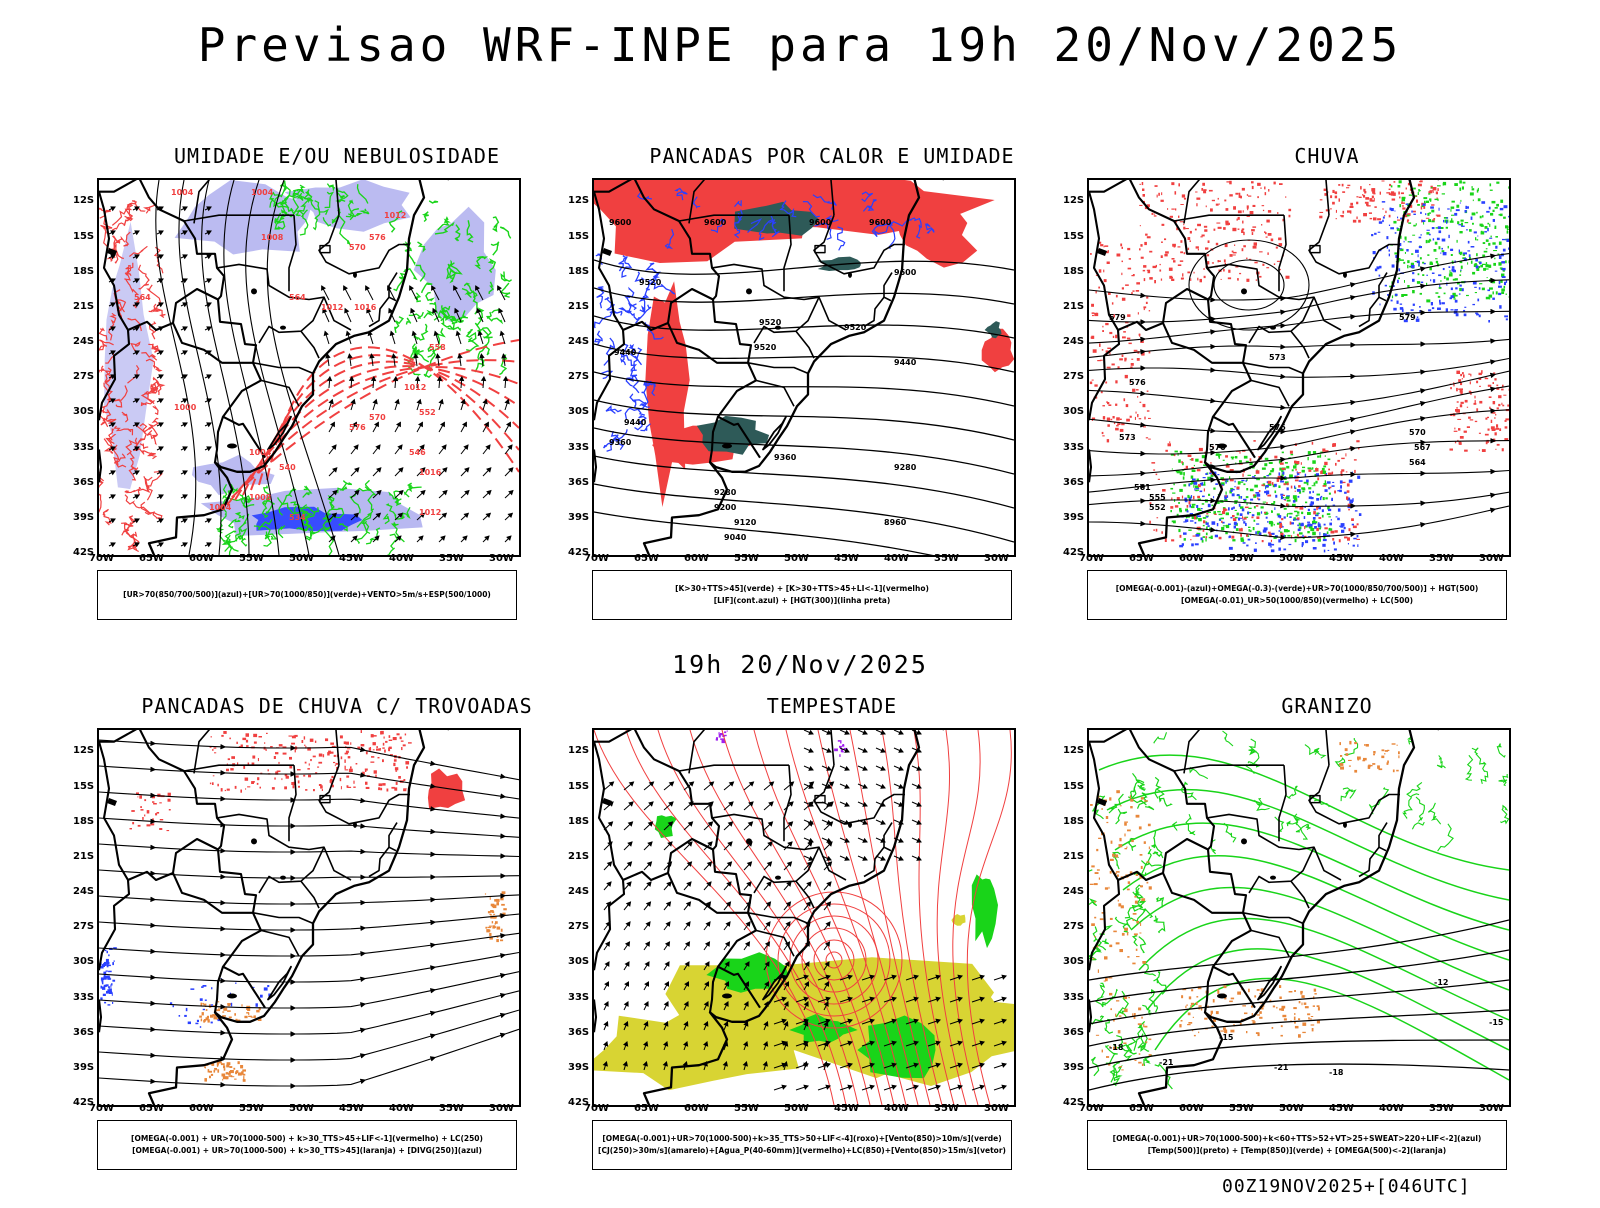 This screenshot has width=1600, height=1208. I want to click on reservoir, so click(778, 878).